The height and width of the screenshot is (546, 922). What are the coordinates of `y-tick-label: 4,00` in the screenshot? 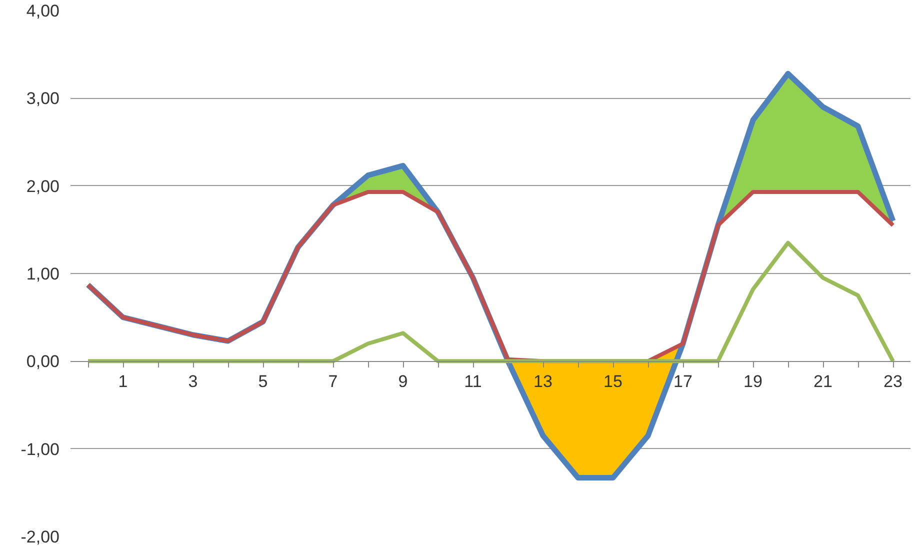 It's located at (43, 11).